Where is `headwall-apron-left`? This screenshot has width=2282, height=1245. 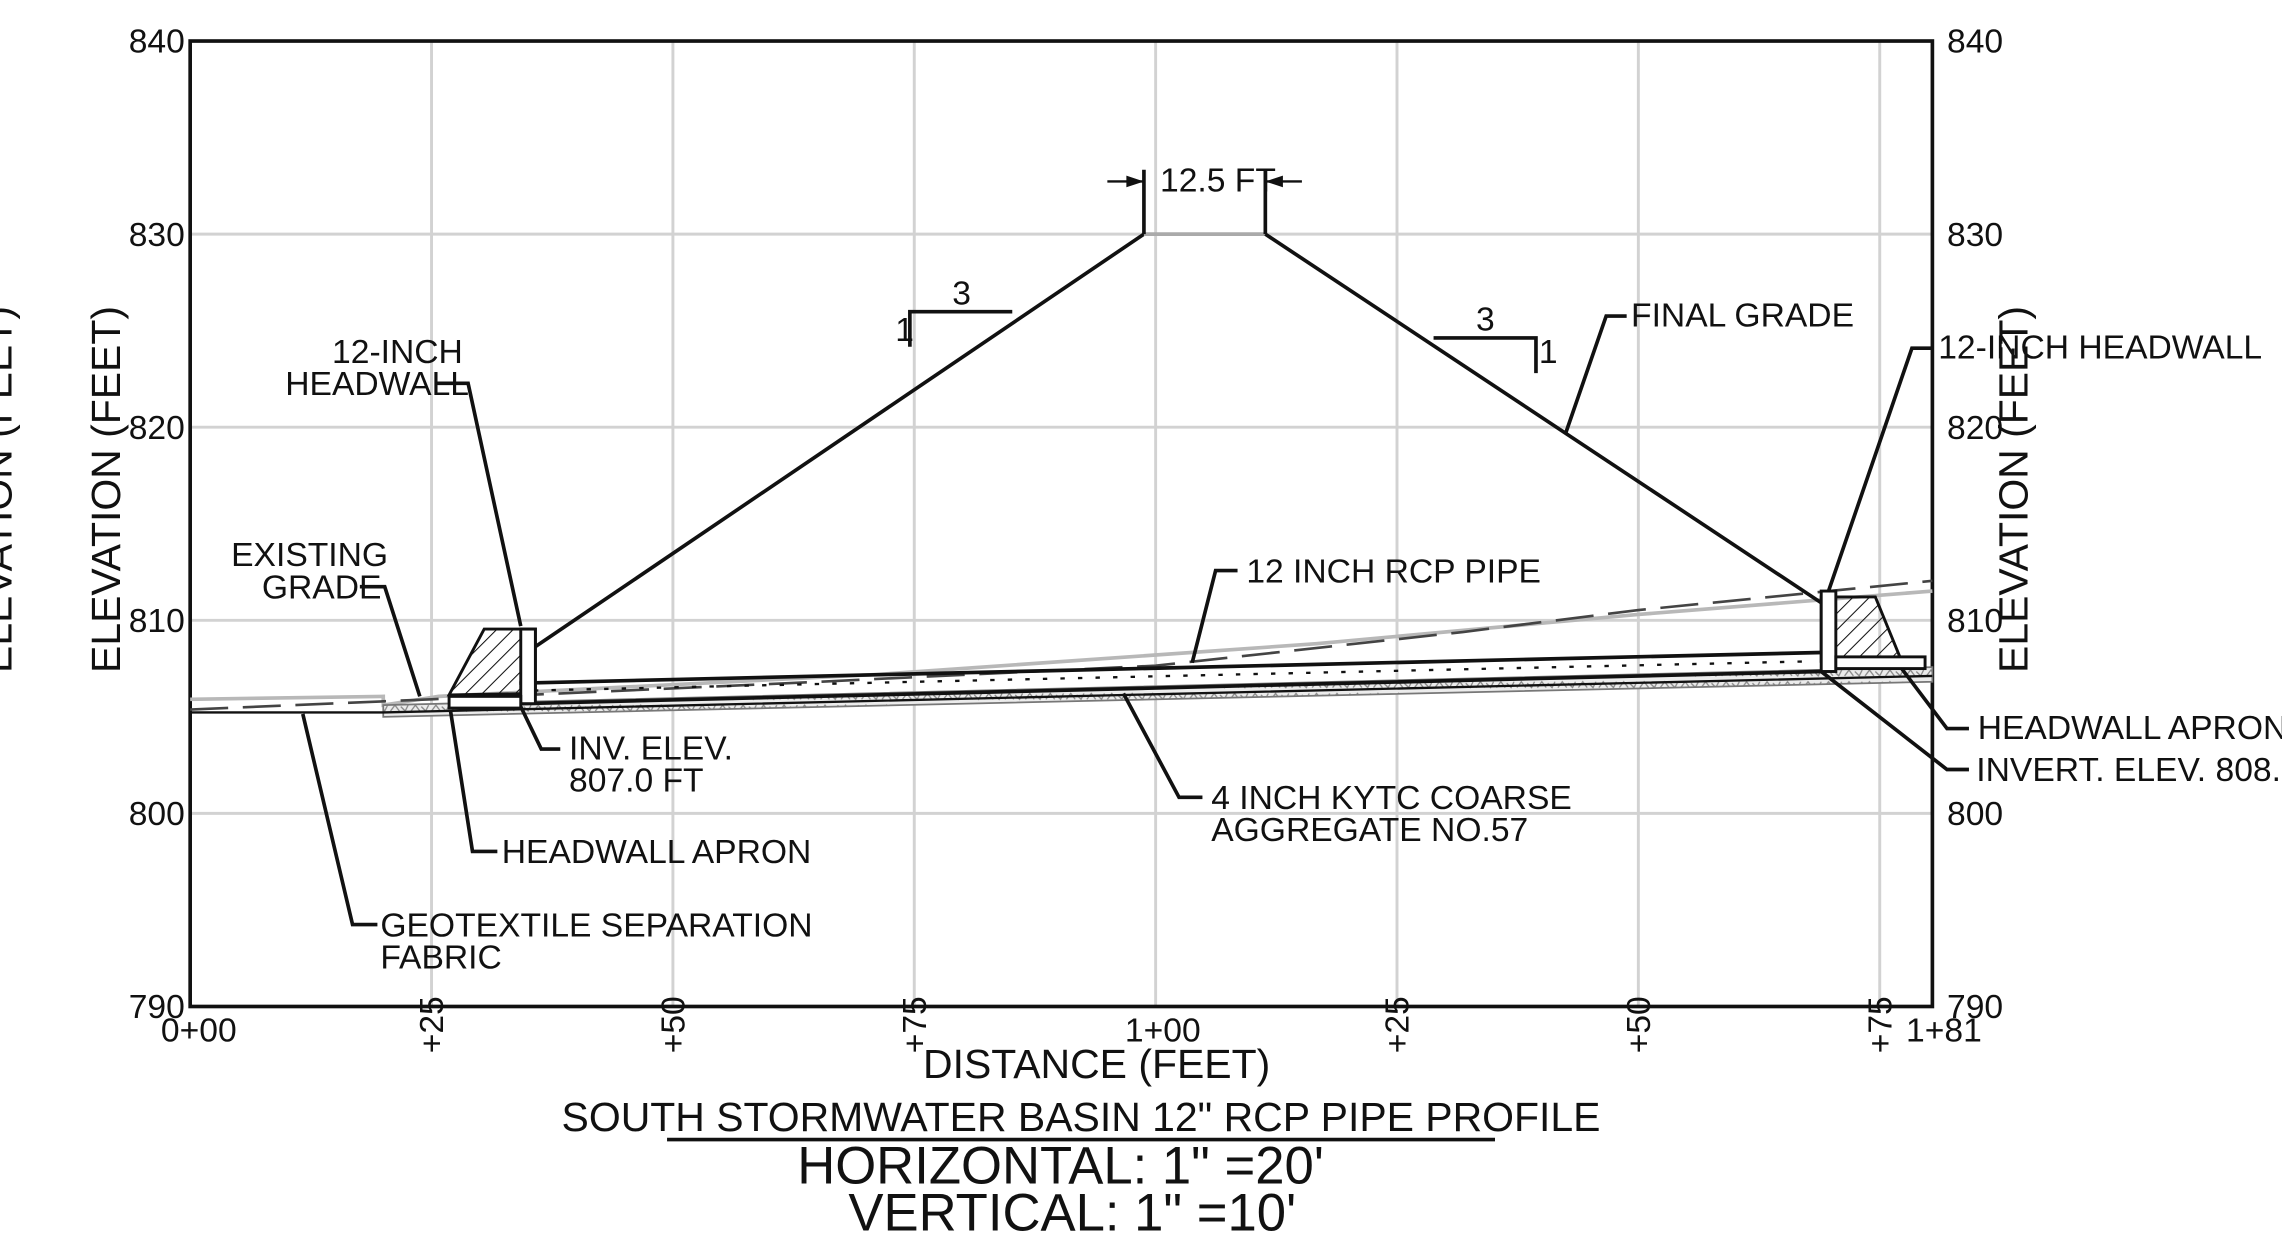
headwall-apron-left is located at coordinates (485, 702).